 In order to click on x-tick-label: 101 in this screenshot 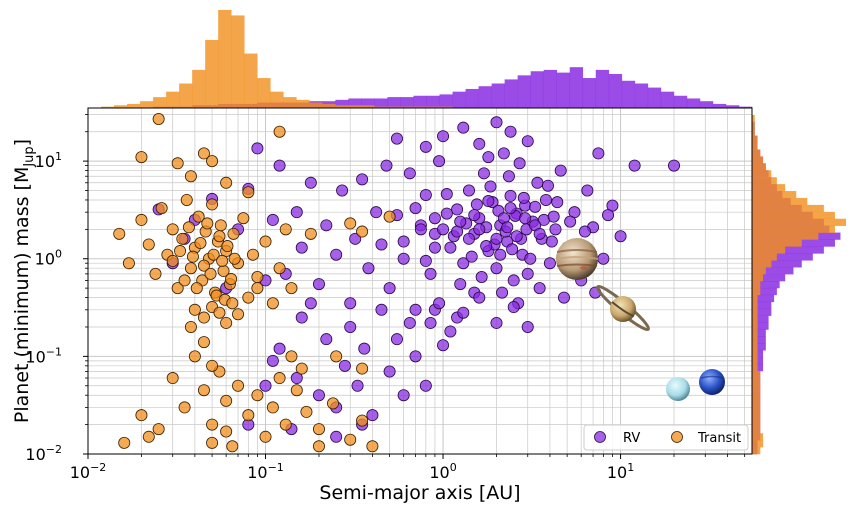, I will do `click(620, 471)`.